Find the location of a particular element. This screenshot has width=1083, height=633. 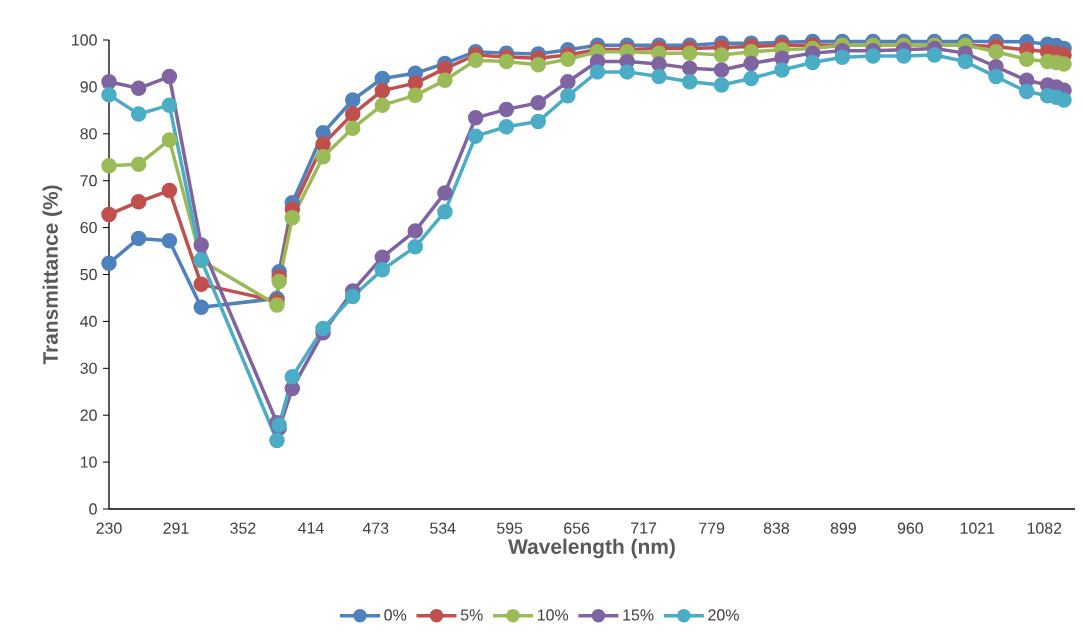

x-tick-label: 534 is located at coordinates (443, 528).